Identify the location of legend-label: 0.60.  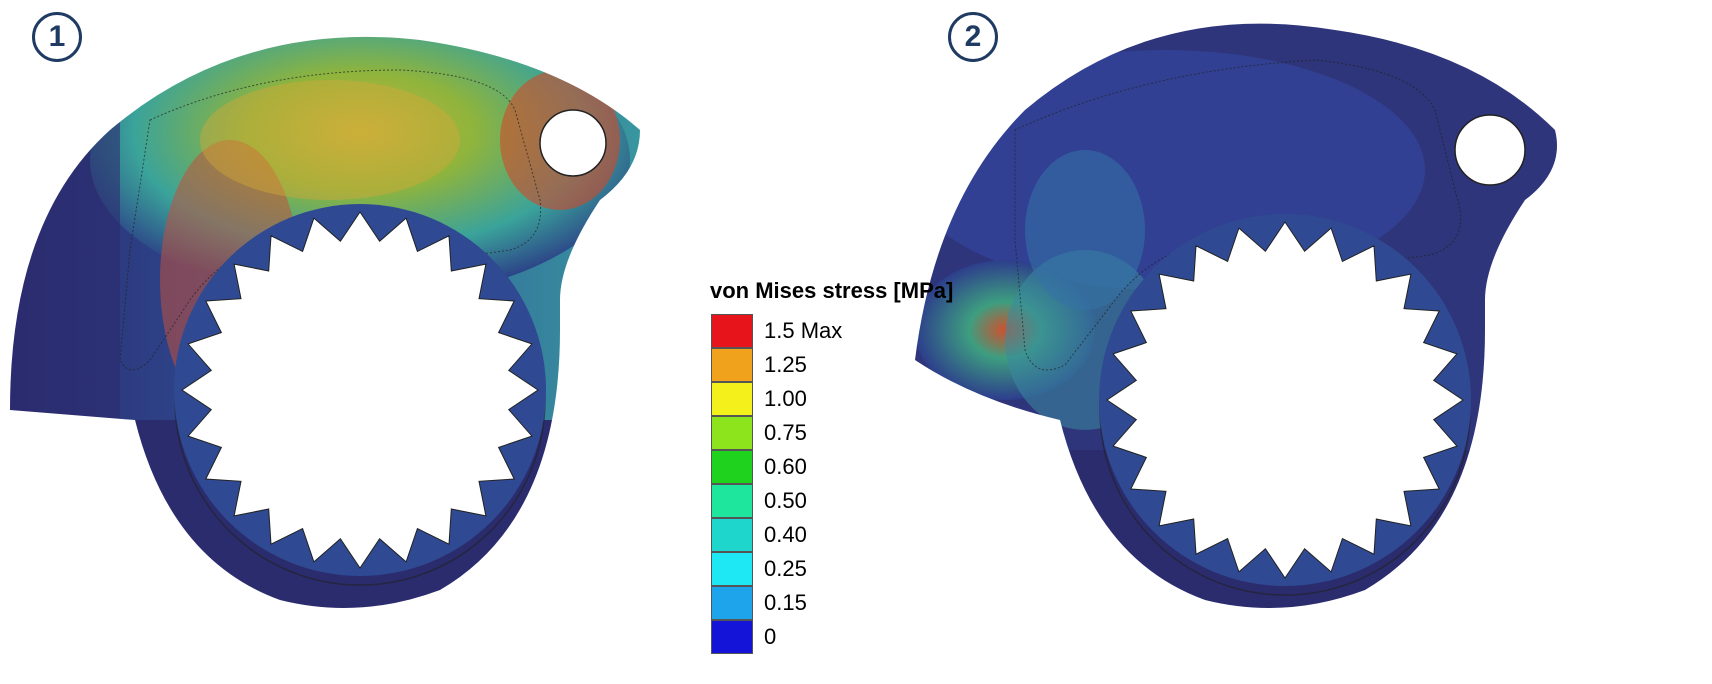
(785, 466).